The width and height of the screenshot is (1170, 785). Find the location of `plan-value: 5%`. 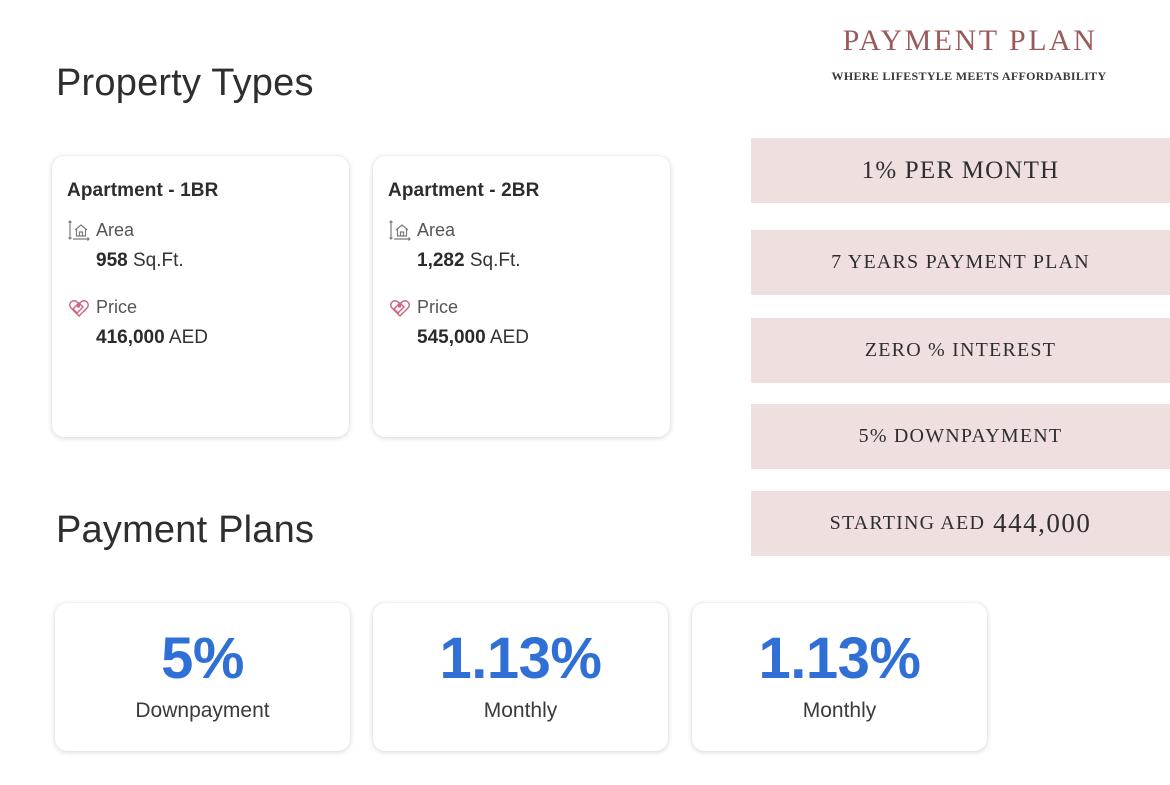

plan-value: 5% is located at coordinates (202, 658).